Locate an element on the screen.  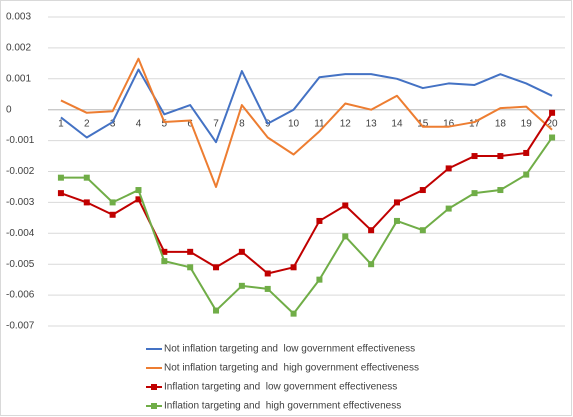
x-tick-label: 8 is located at coordinates (242, 123).